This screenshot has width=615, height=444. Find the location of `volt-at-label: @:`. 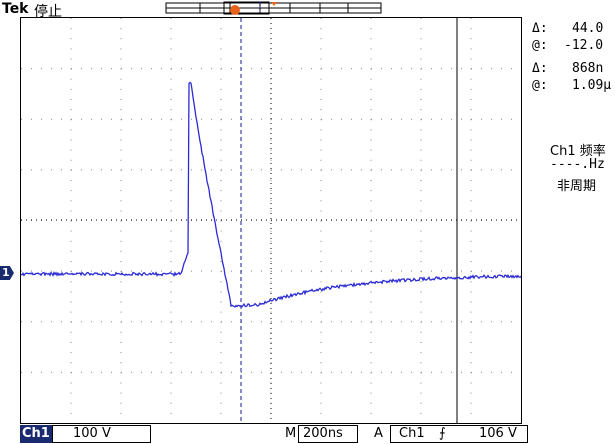

volt-at-label: @: is located at coordinates (540, 45).